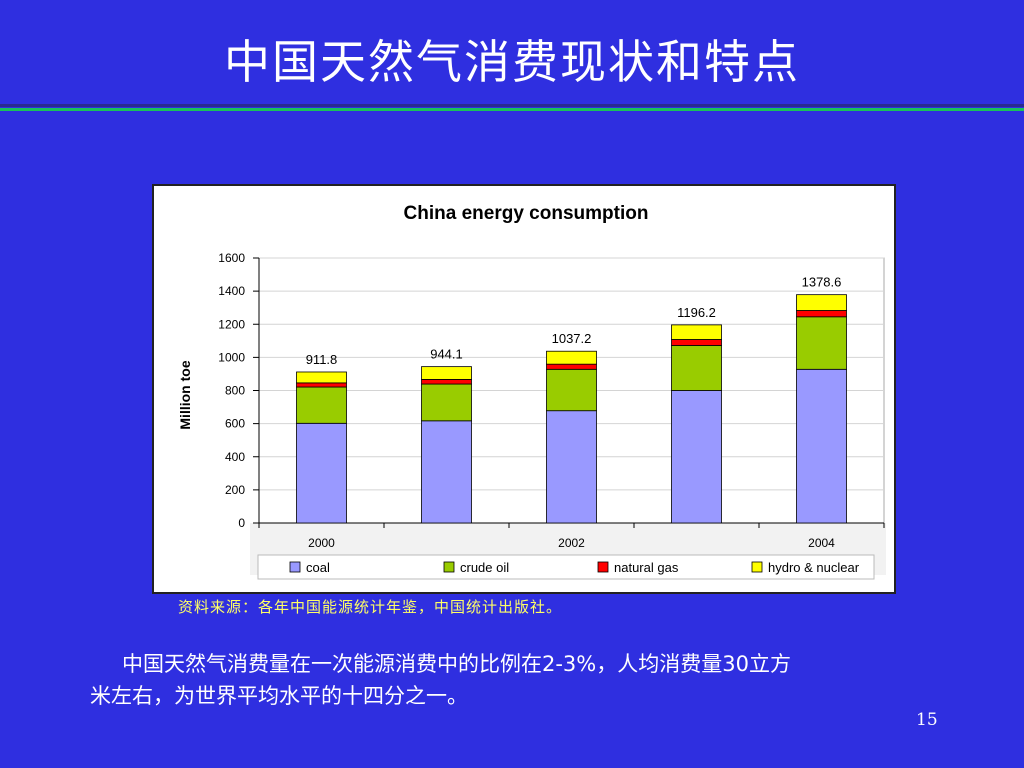 Image resolution: width=1024 pixels, height=768 pixels. I want to click on total-data-label: 911.8, so click(322, 359).